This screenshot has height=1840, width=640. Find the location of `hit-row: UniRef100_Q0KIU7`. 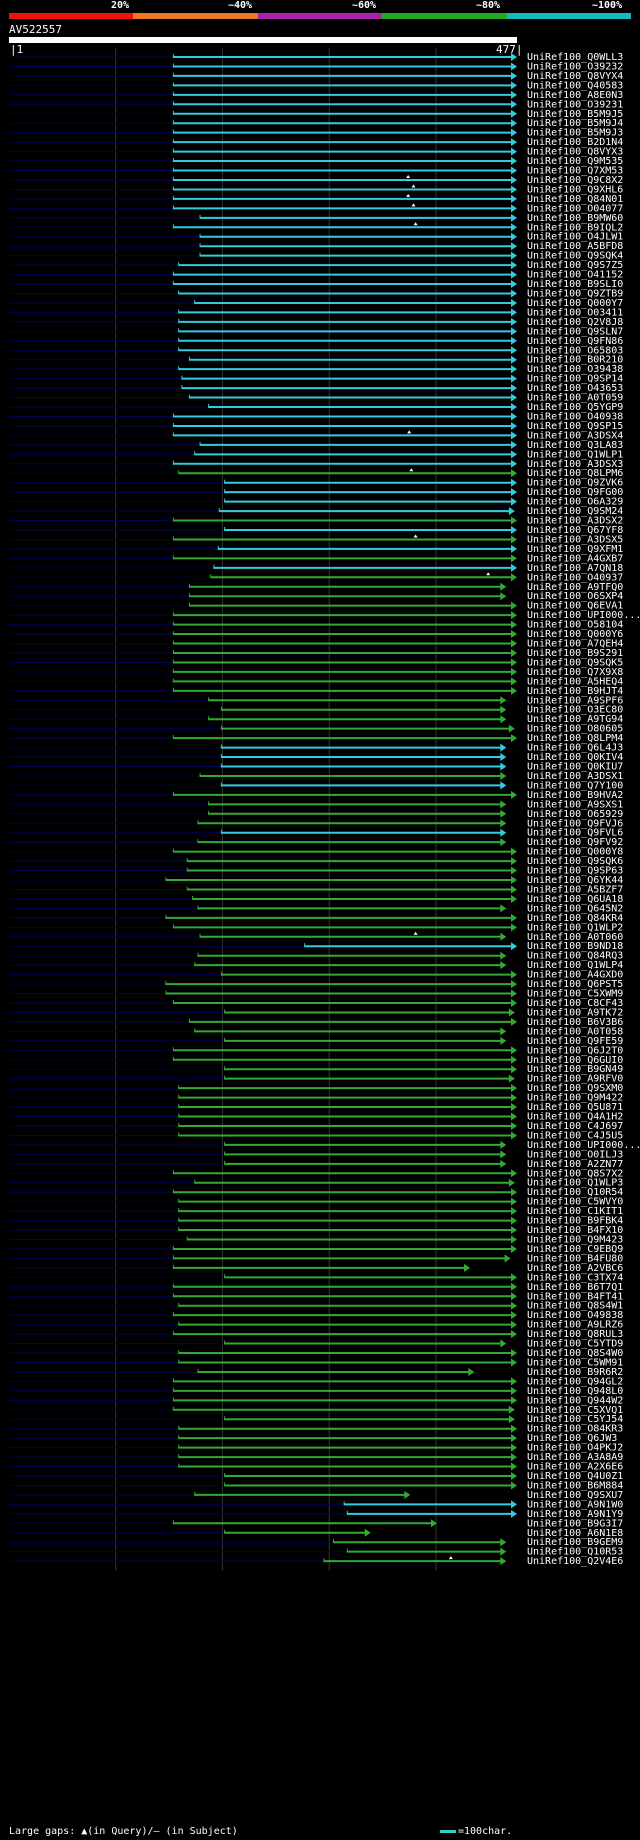

hit-row: UniRef100_Q0KIU7 is located at coordinates (316, 767).